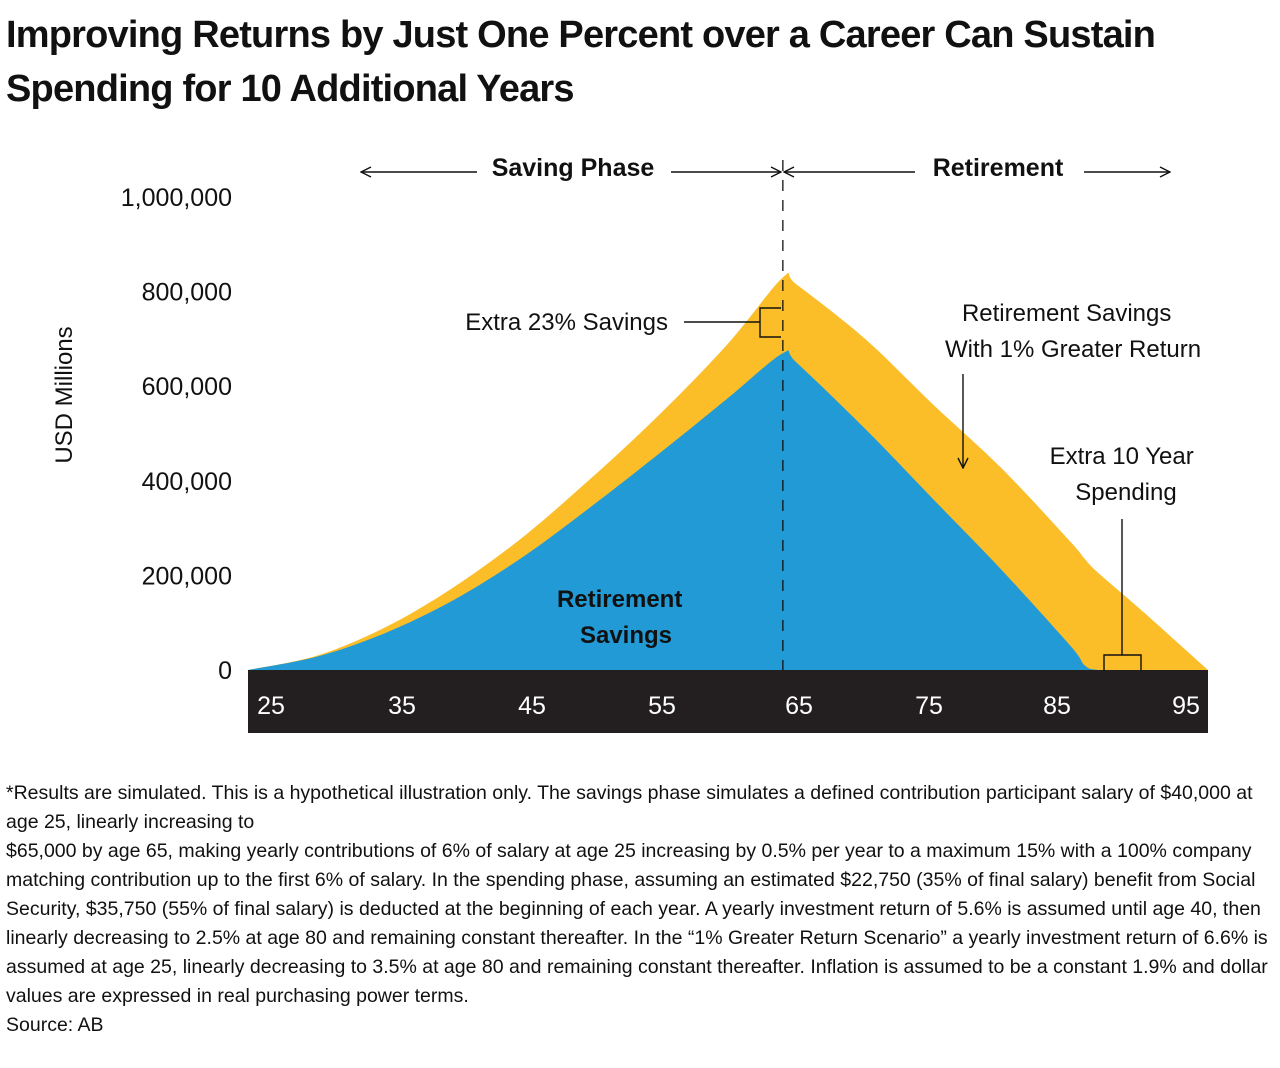 This screenshot has width=1280, height=1068. Describe the element at coordinates (187, 293) in the screenshot. I see `y-tick-label: 800,000` at that location.